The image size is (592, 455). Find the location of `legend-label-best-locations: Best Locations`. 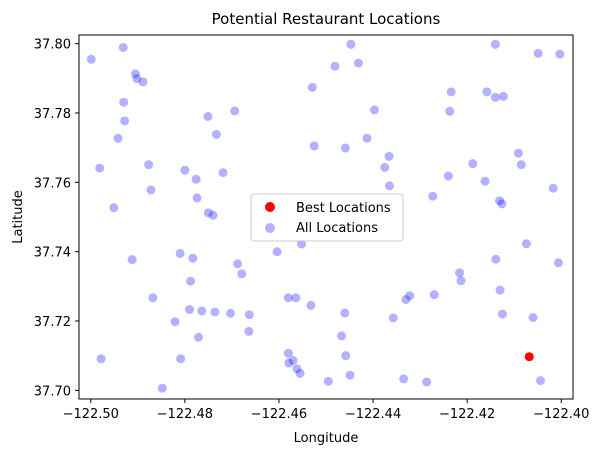

legend-label-best-locations: Best Locations is located at coordinates (343, 208).